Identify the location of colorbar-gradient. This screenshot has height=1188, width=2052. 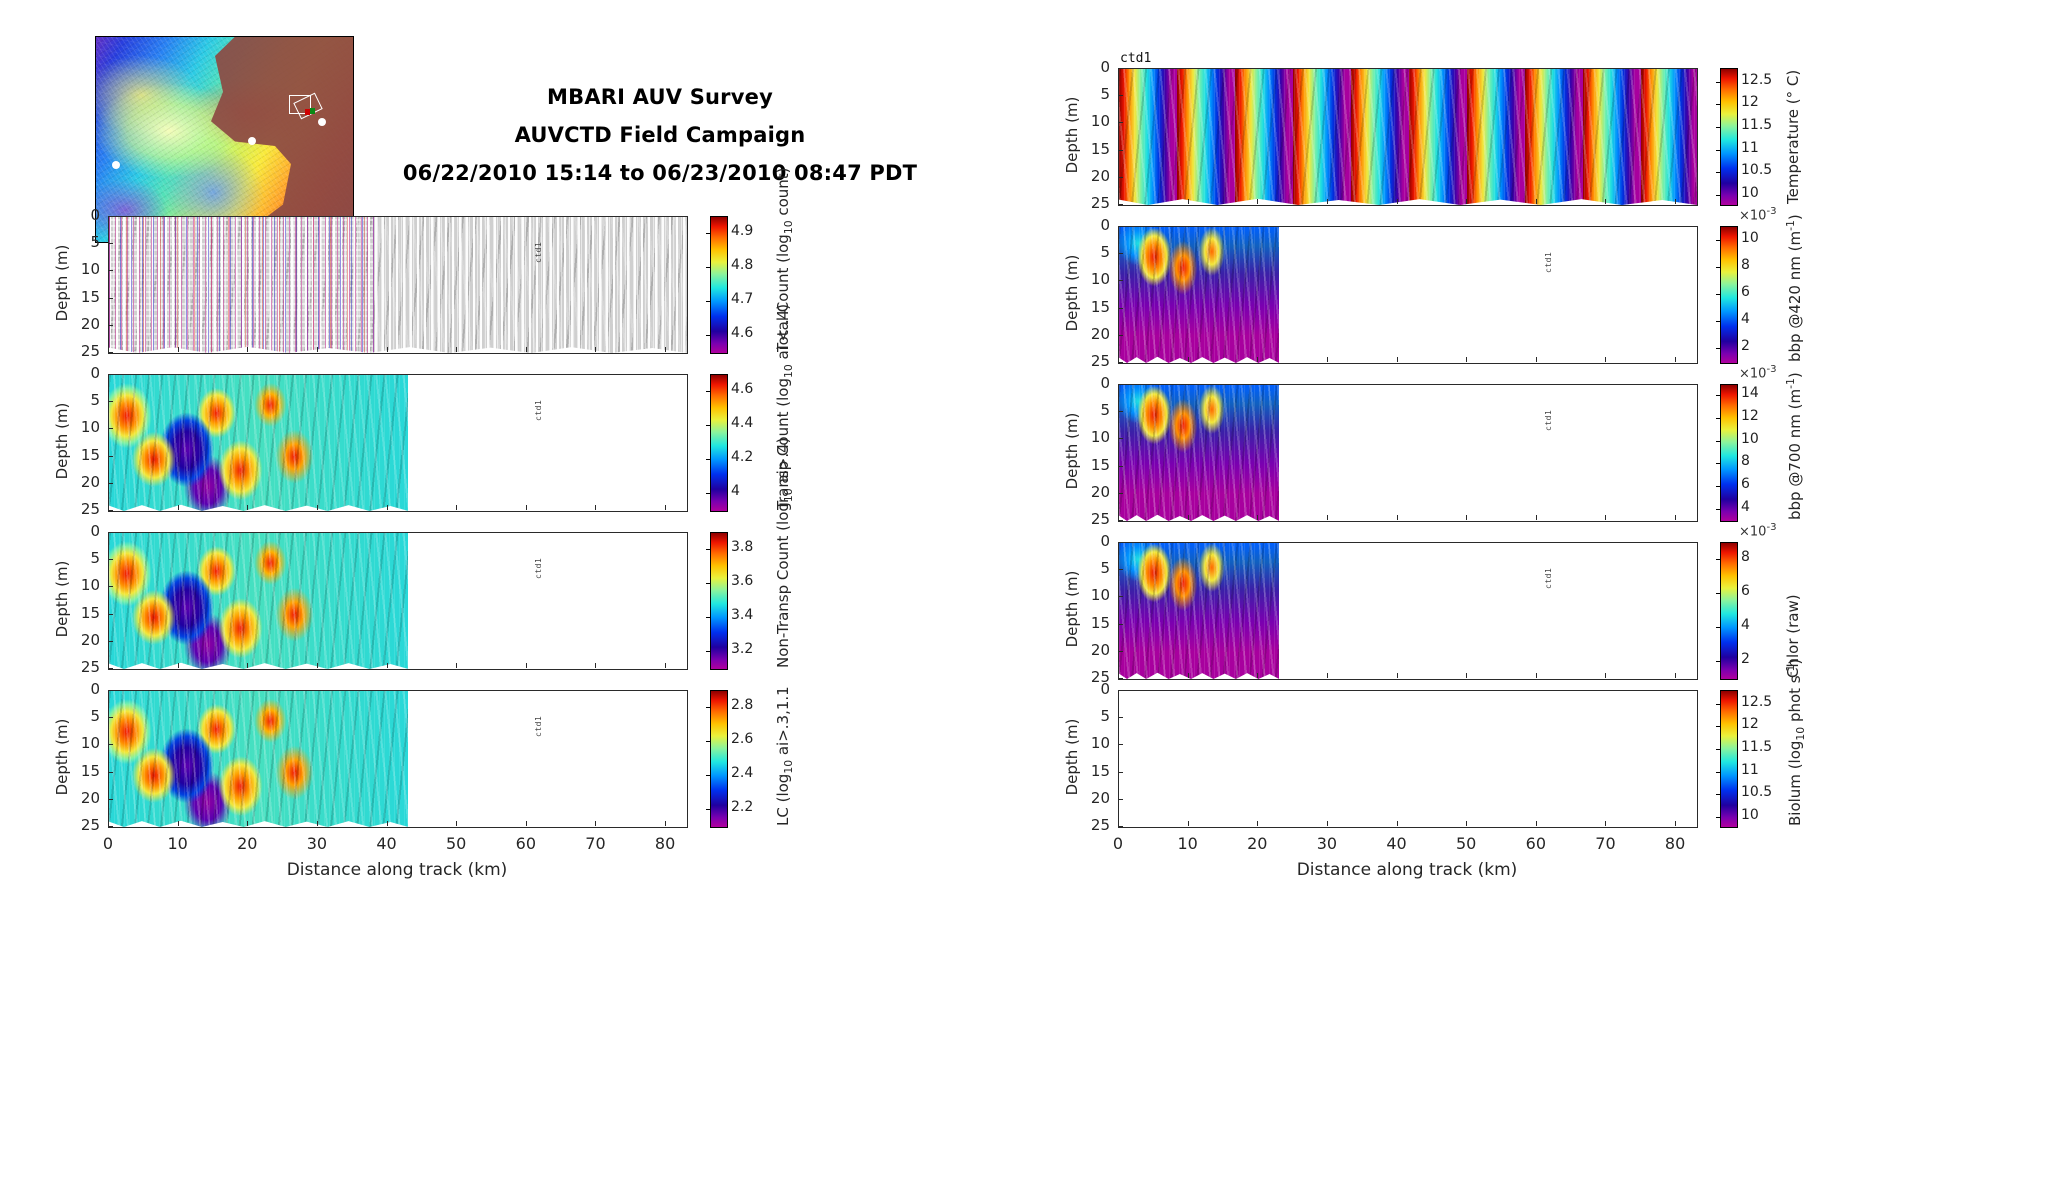
(1729, 611).